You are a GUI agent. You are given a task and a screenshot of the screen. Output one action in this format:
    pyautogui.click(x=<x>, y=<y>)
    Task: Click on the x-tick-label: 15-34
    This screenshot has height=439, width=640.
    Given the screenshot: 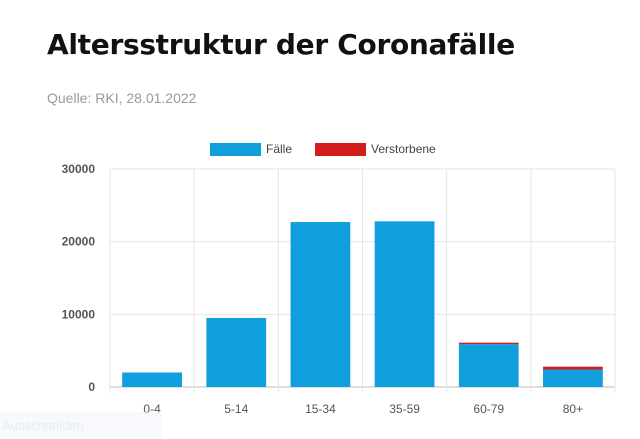 What is the action you would take?
    pyautogui.click(x=320, y=409)
    